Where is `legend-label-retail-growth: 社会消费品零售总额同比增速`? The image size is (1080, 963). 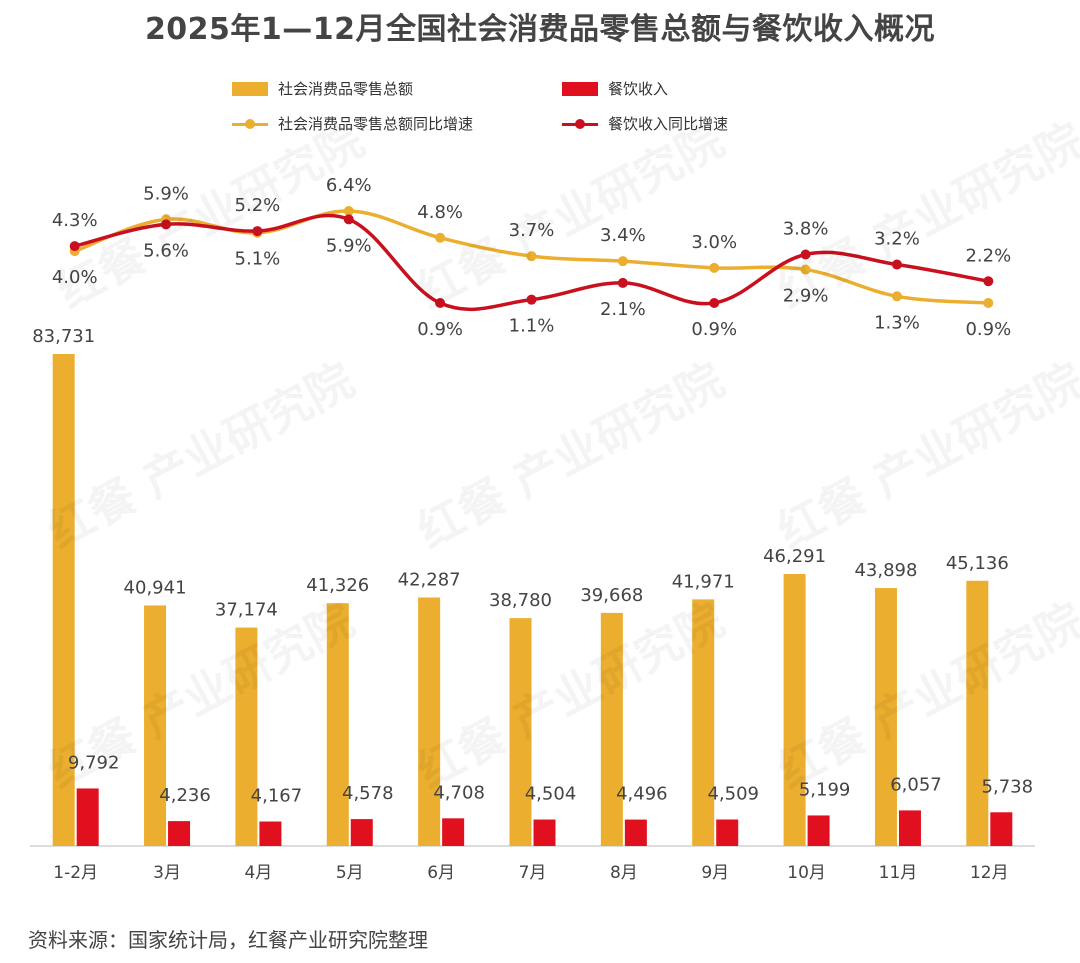
legend-label-retail-growth: 社会消费品零售总额同比增速 is located at coordinates (376, 124).